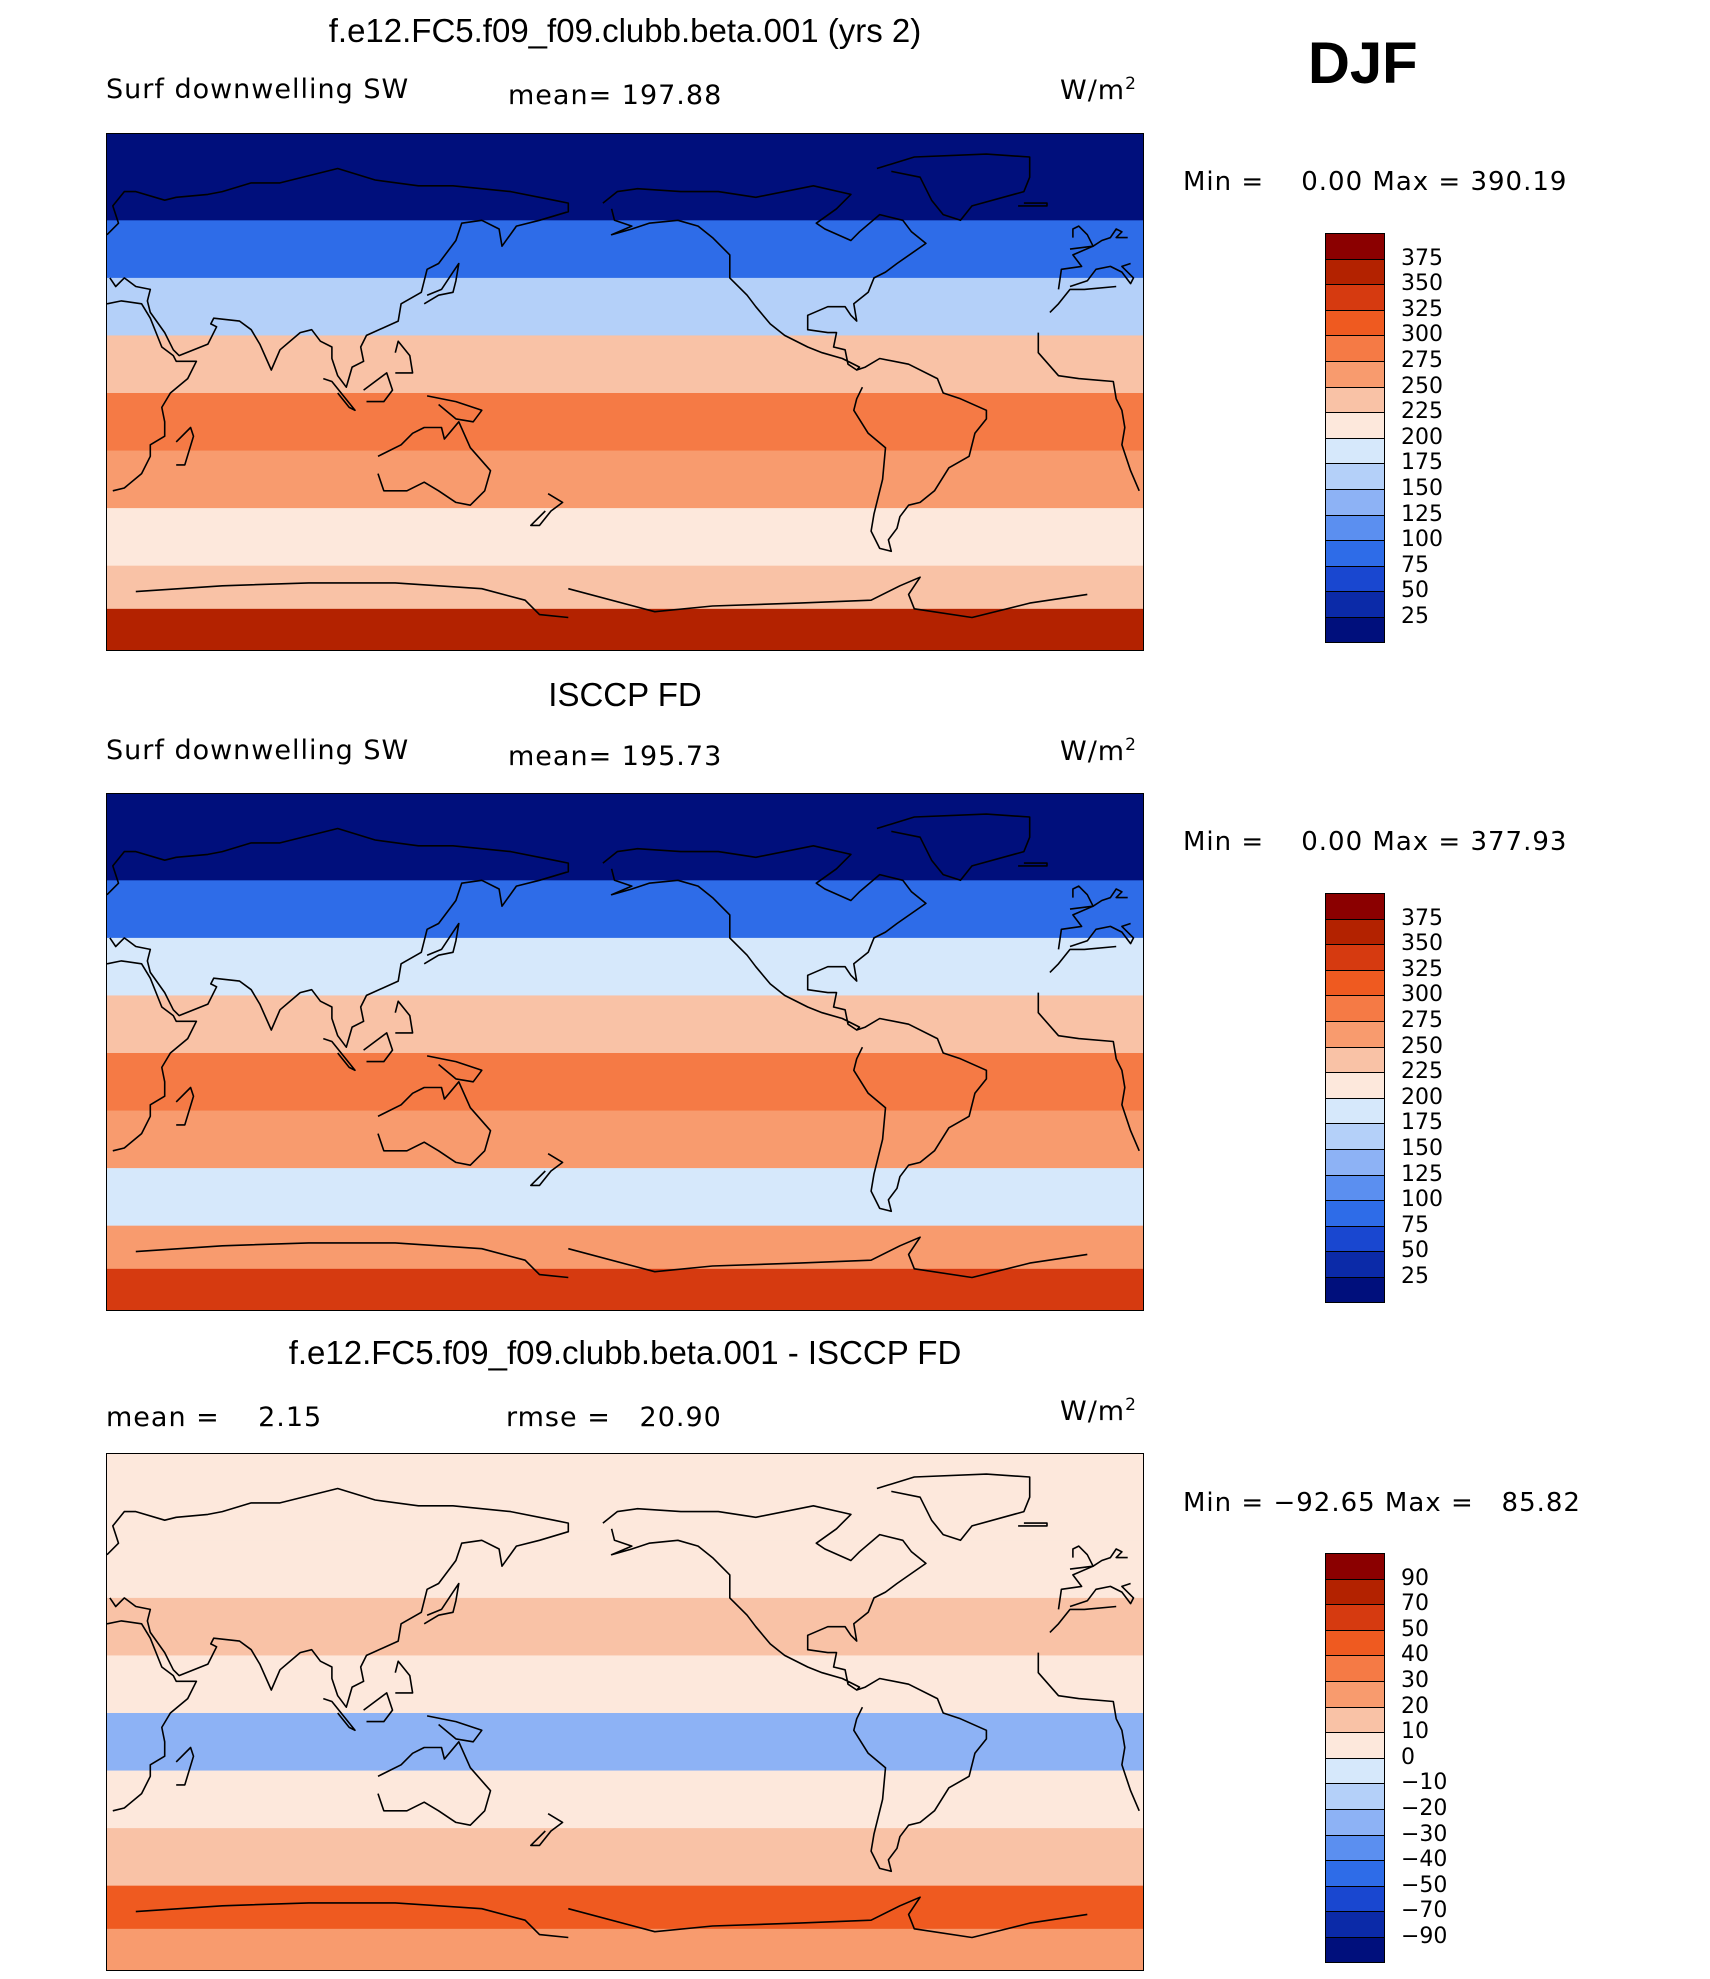  Describe the element at coordinates (1415, 1604) in the screenshot. I see `colorbar-tick-label: 70` at that location.